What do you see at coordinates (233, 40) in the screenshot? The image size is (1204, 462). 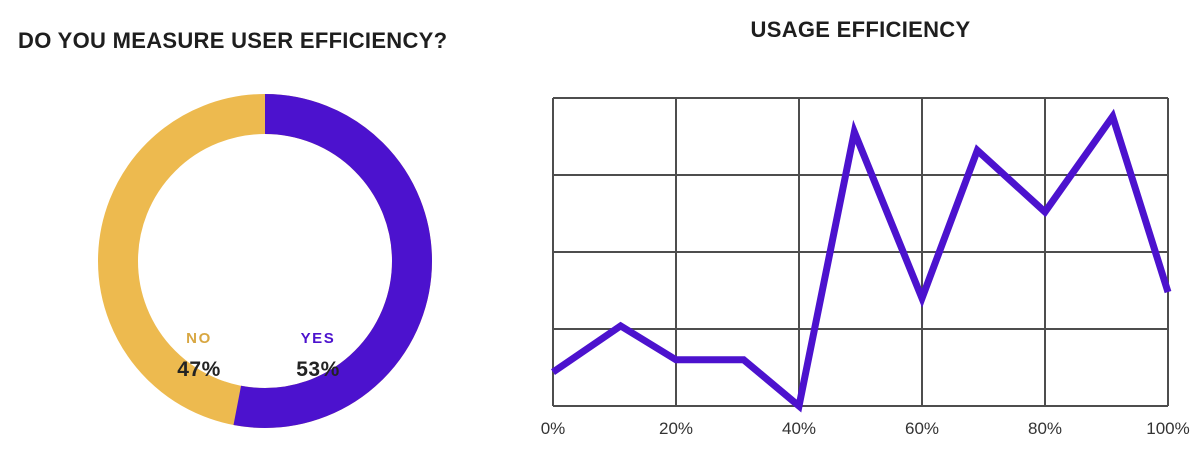 I see `donut-chart-title: DO YOU MEASURE USER EFFICIENCY?` at bounding box center [233, 40].